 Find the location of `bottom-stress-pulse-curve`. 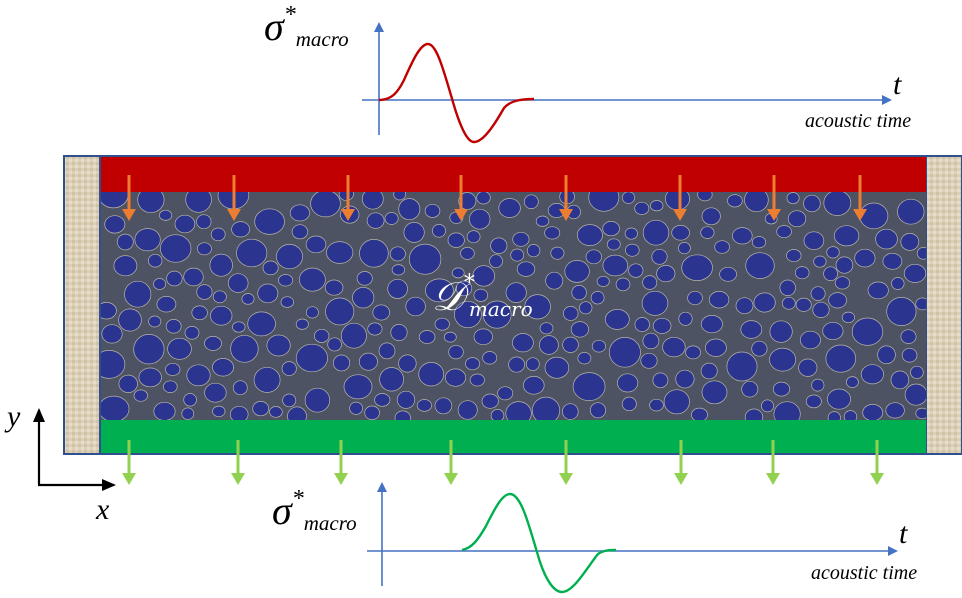

bottom-stress-pulse-curve is located at coordinates (539, 543).